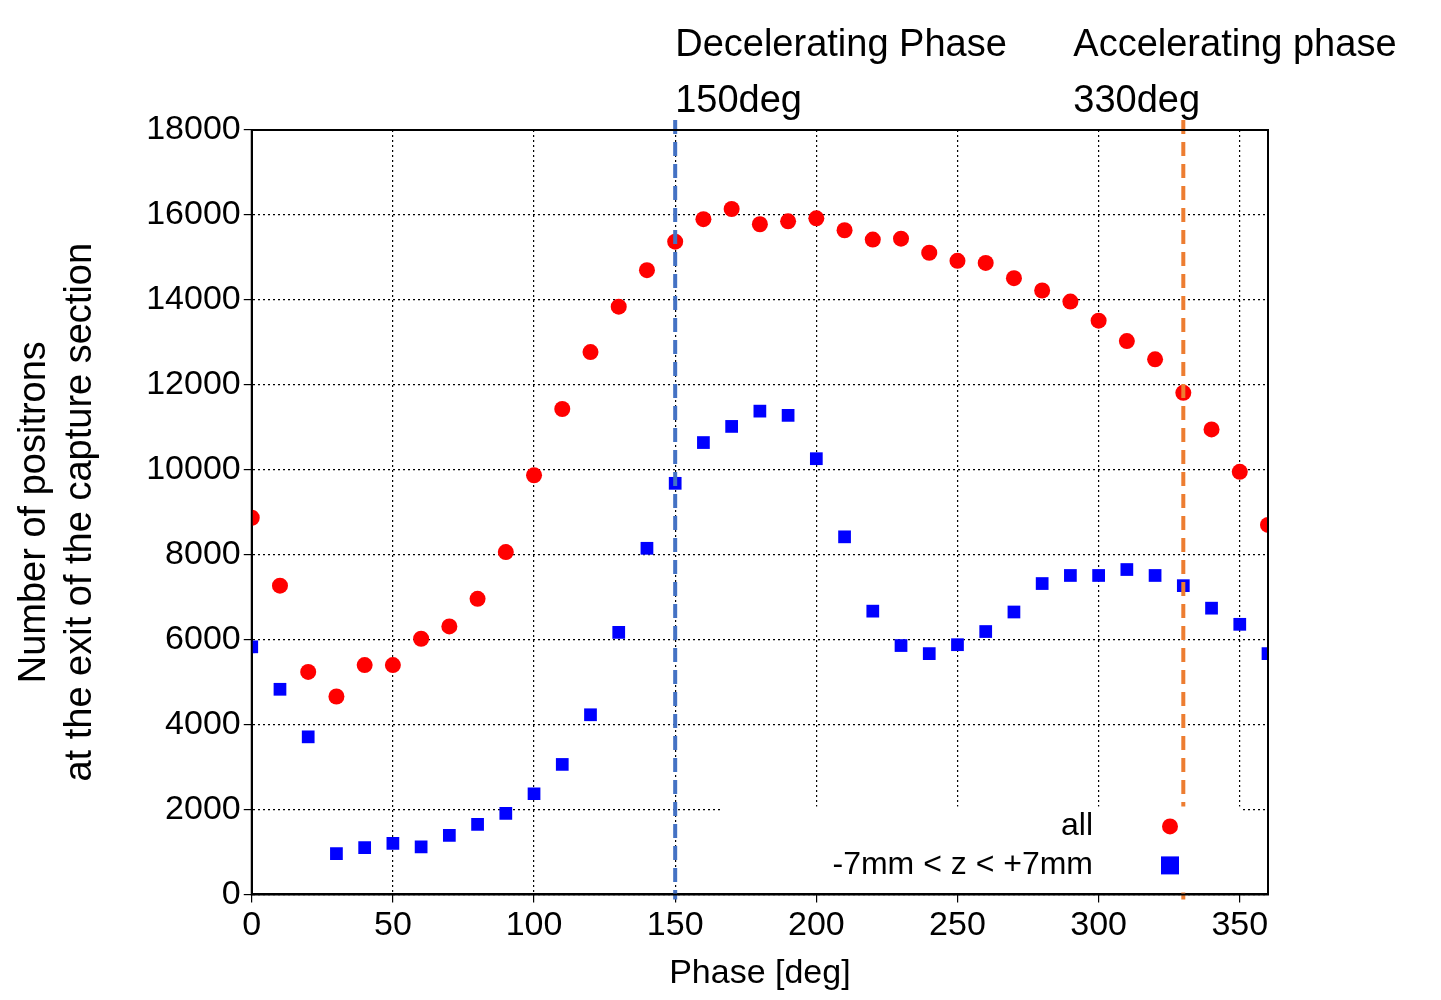 The width and height of the screenshot is (1441, 1000). Describe the element at coordinates (1240, 923) in the screenshot. I see `x-tick-label: 350` at that location.